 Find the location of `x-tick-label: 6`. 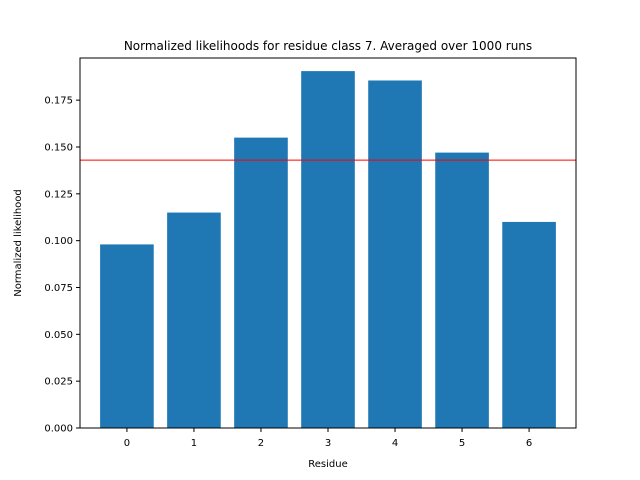

x-tick-label: 6 is located at coordinates (529, 443).